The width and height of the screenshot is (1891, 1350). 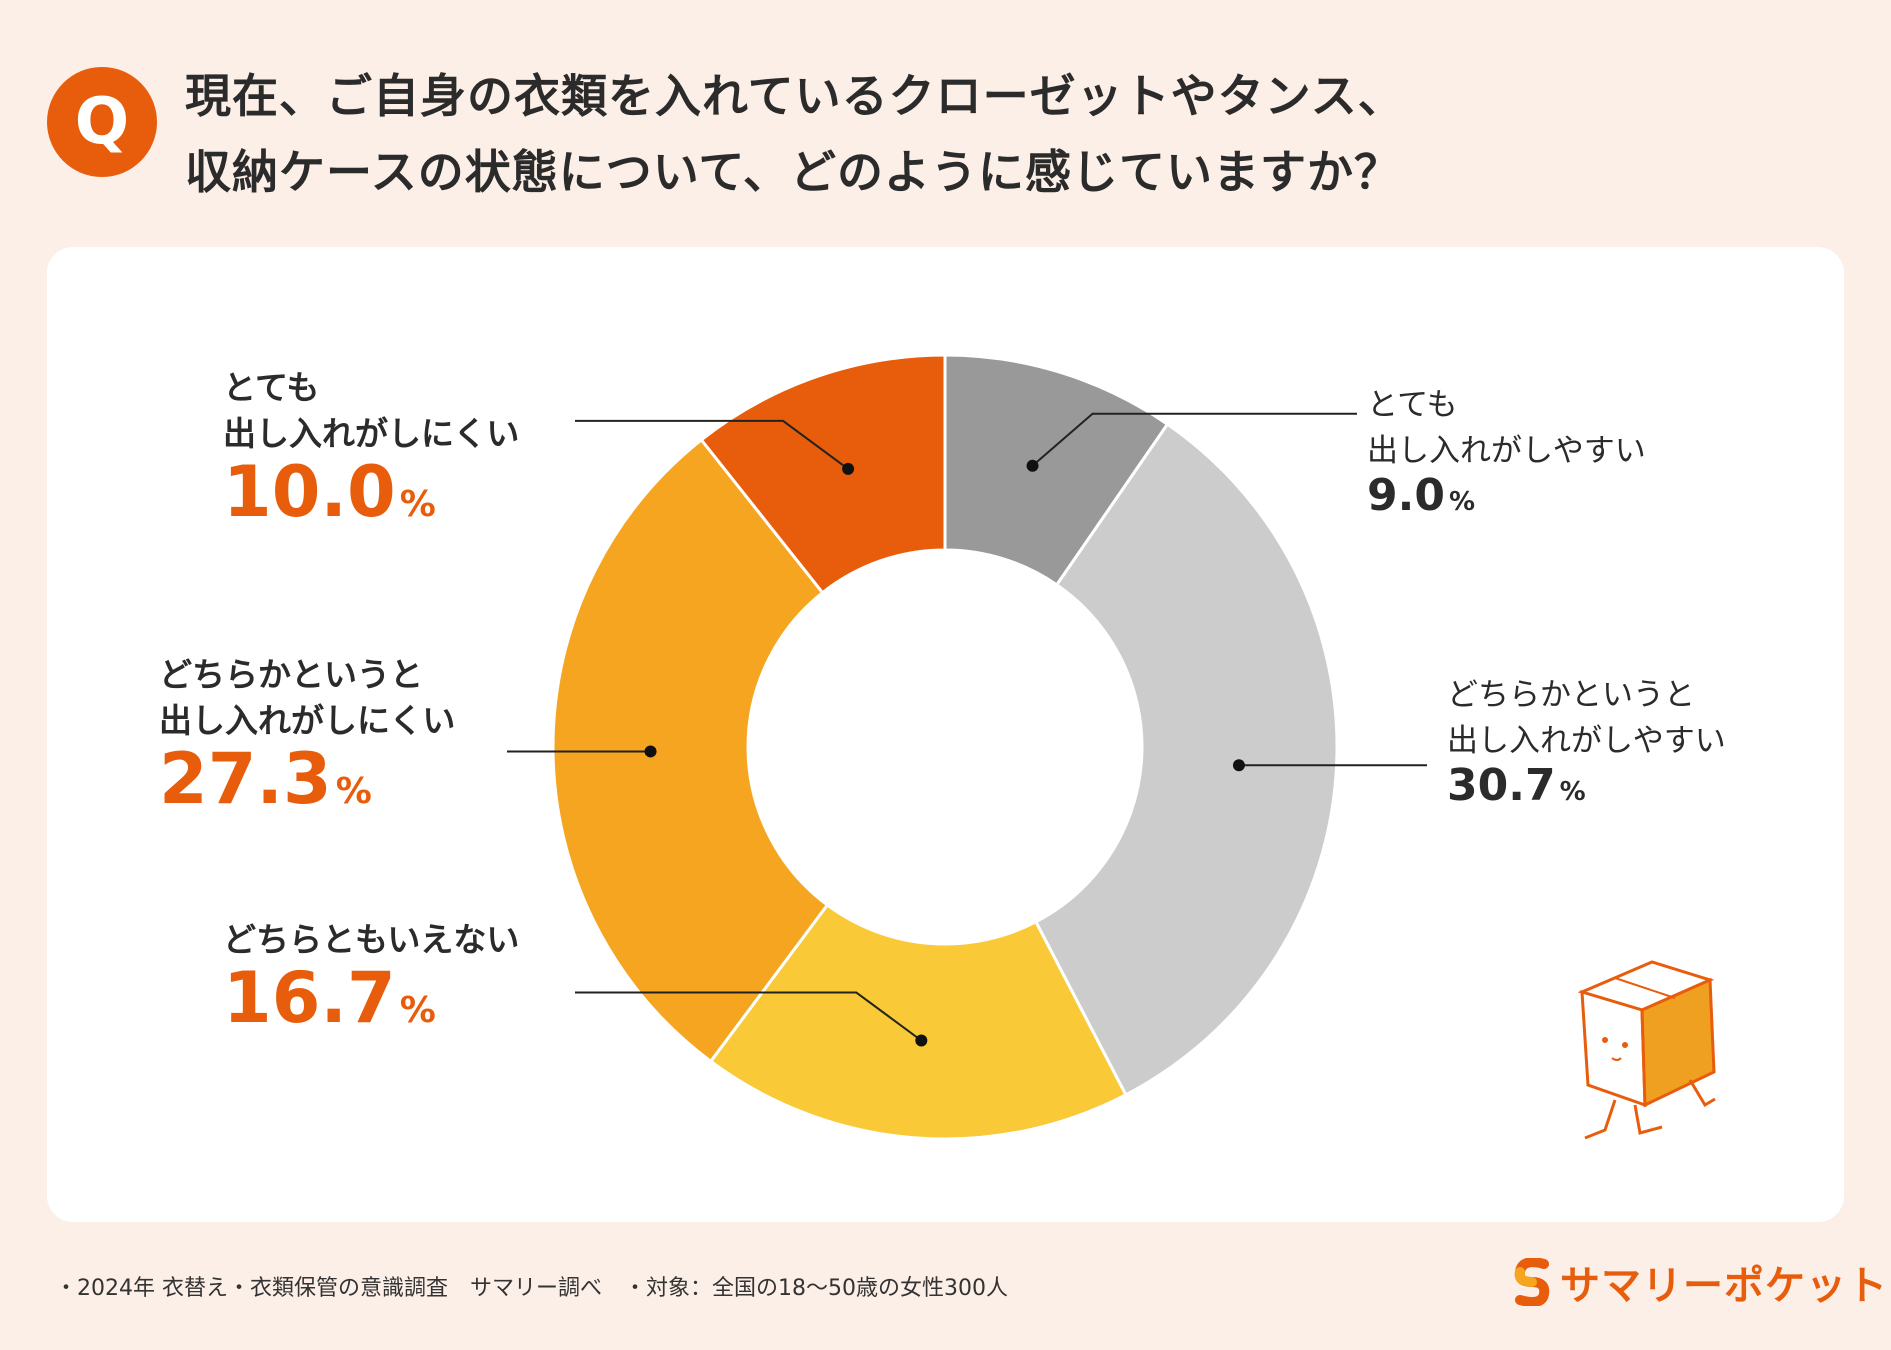 I want to click on label-very-easy-category: とても 出し入れがしやすい, so click(x=1506, y=428).